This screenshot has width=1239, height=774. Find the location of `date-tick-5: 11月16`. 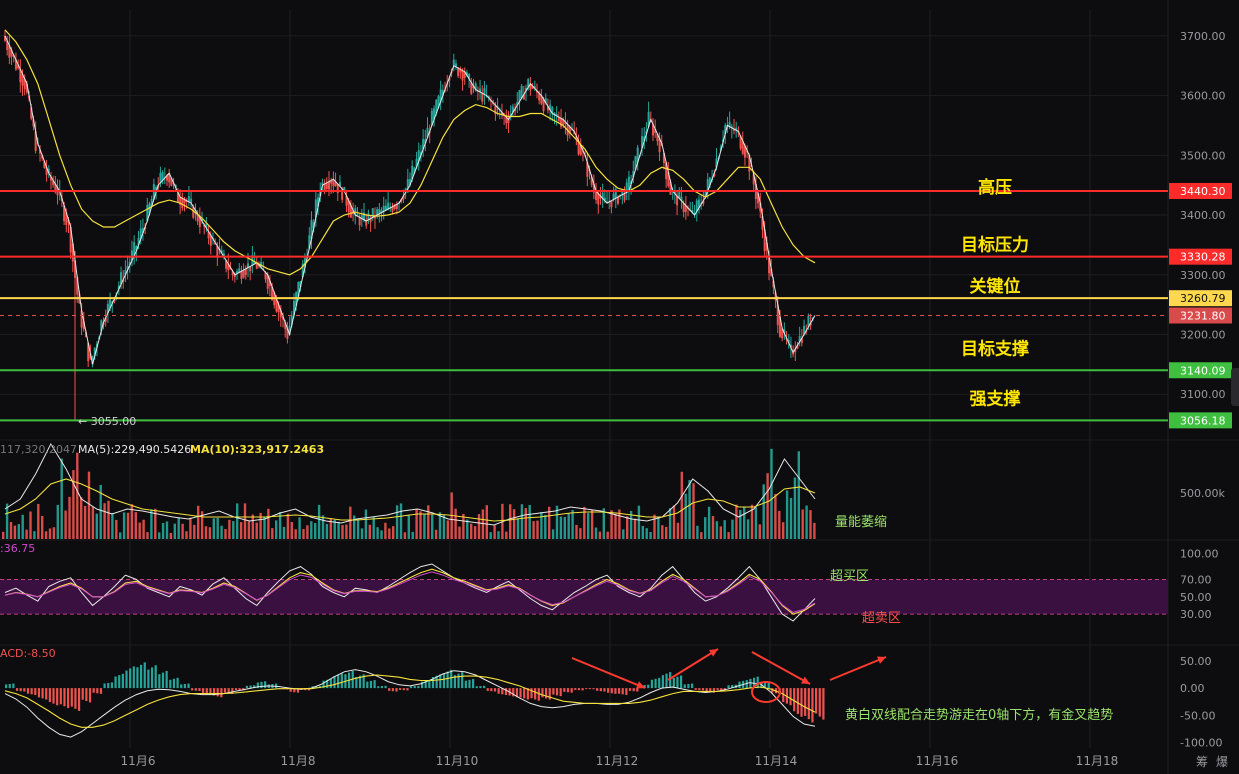

date-tick-5: 11月16 is located at coordinates (937, 761).